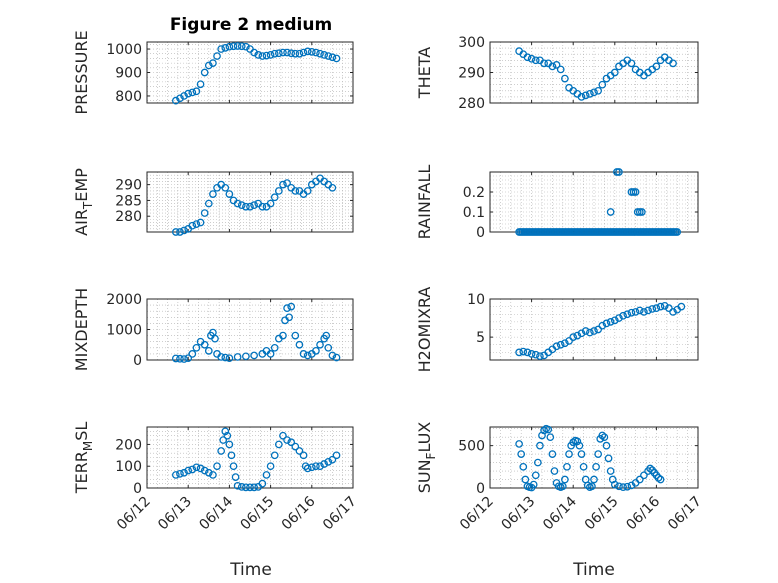 The image size is (778, 583). Describe the element at coordinates (471, 74) in the screenshot. I see `y-tick-label: 290` at that location.